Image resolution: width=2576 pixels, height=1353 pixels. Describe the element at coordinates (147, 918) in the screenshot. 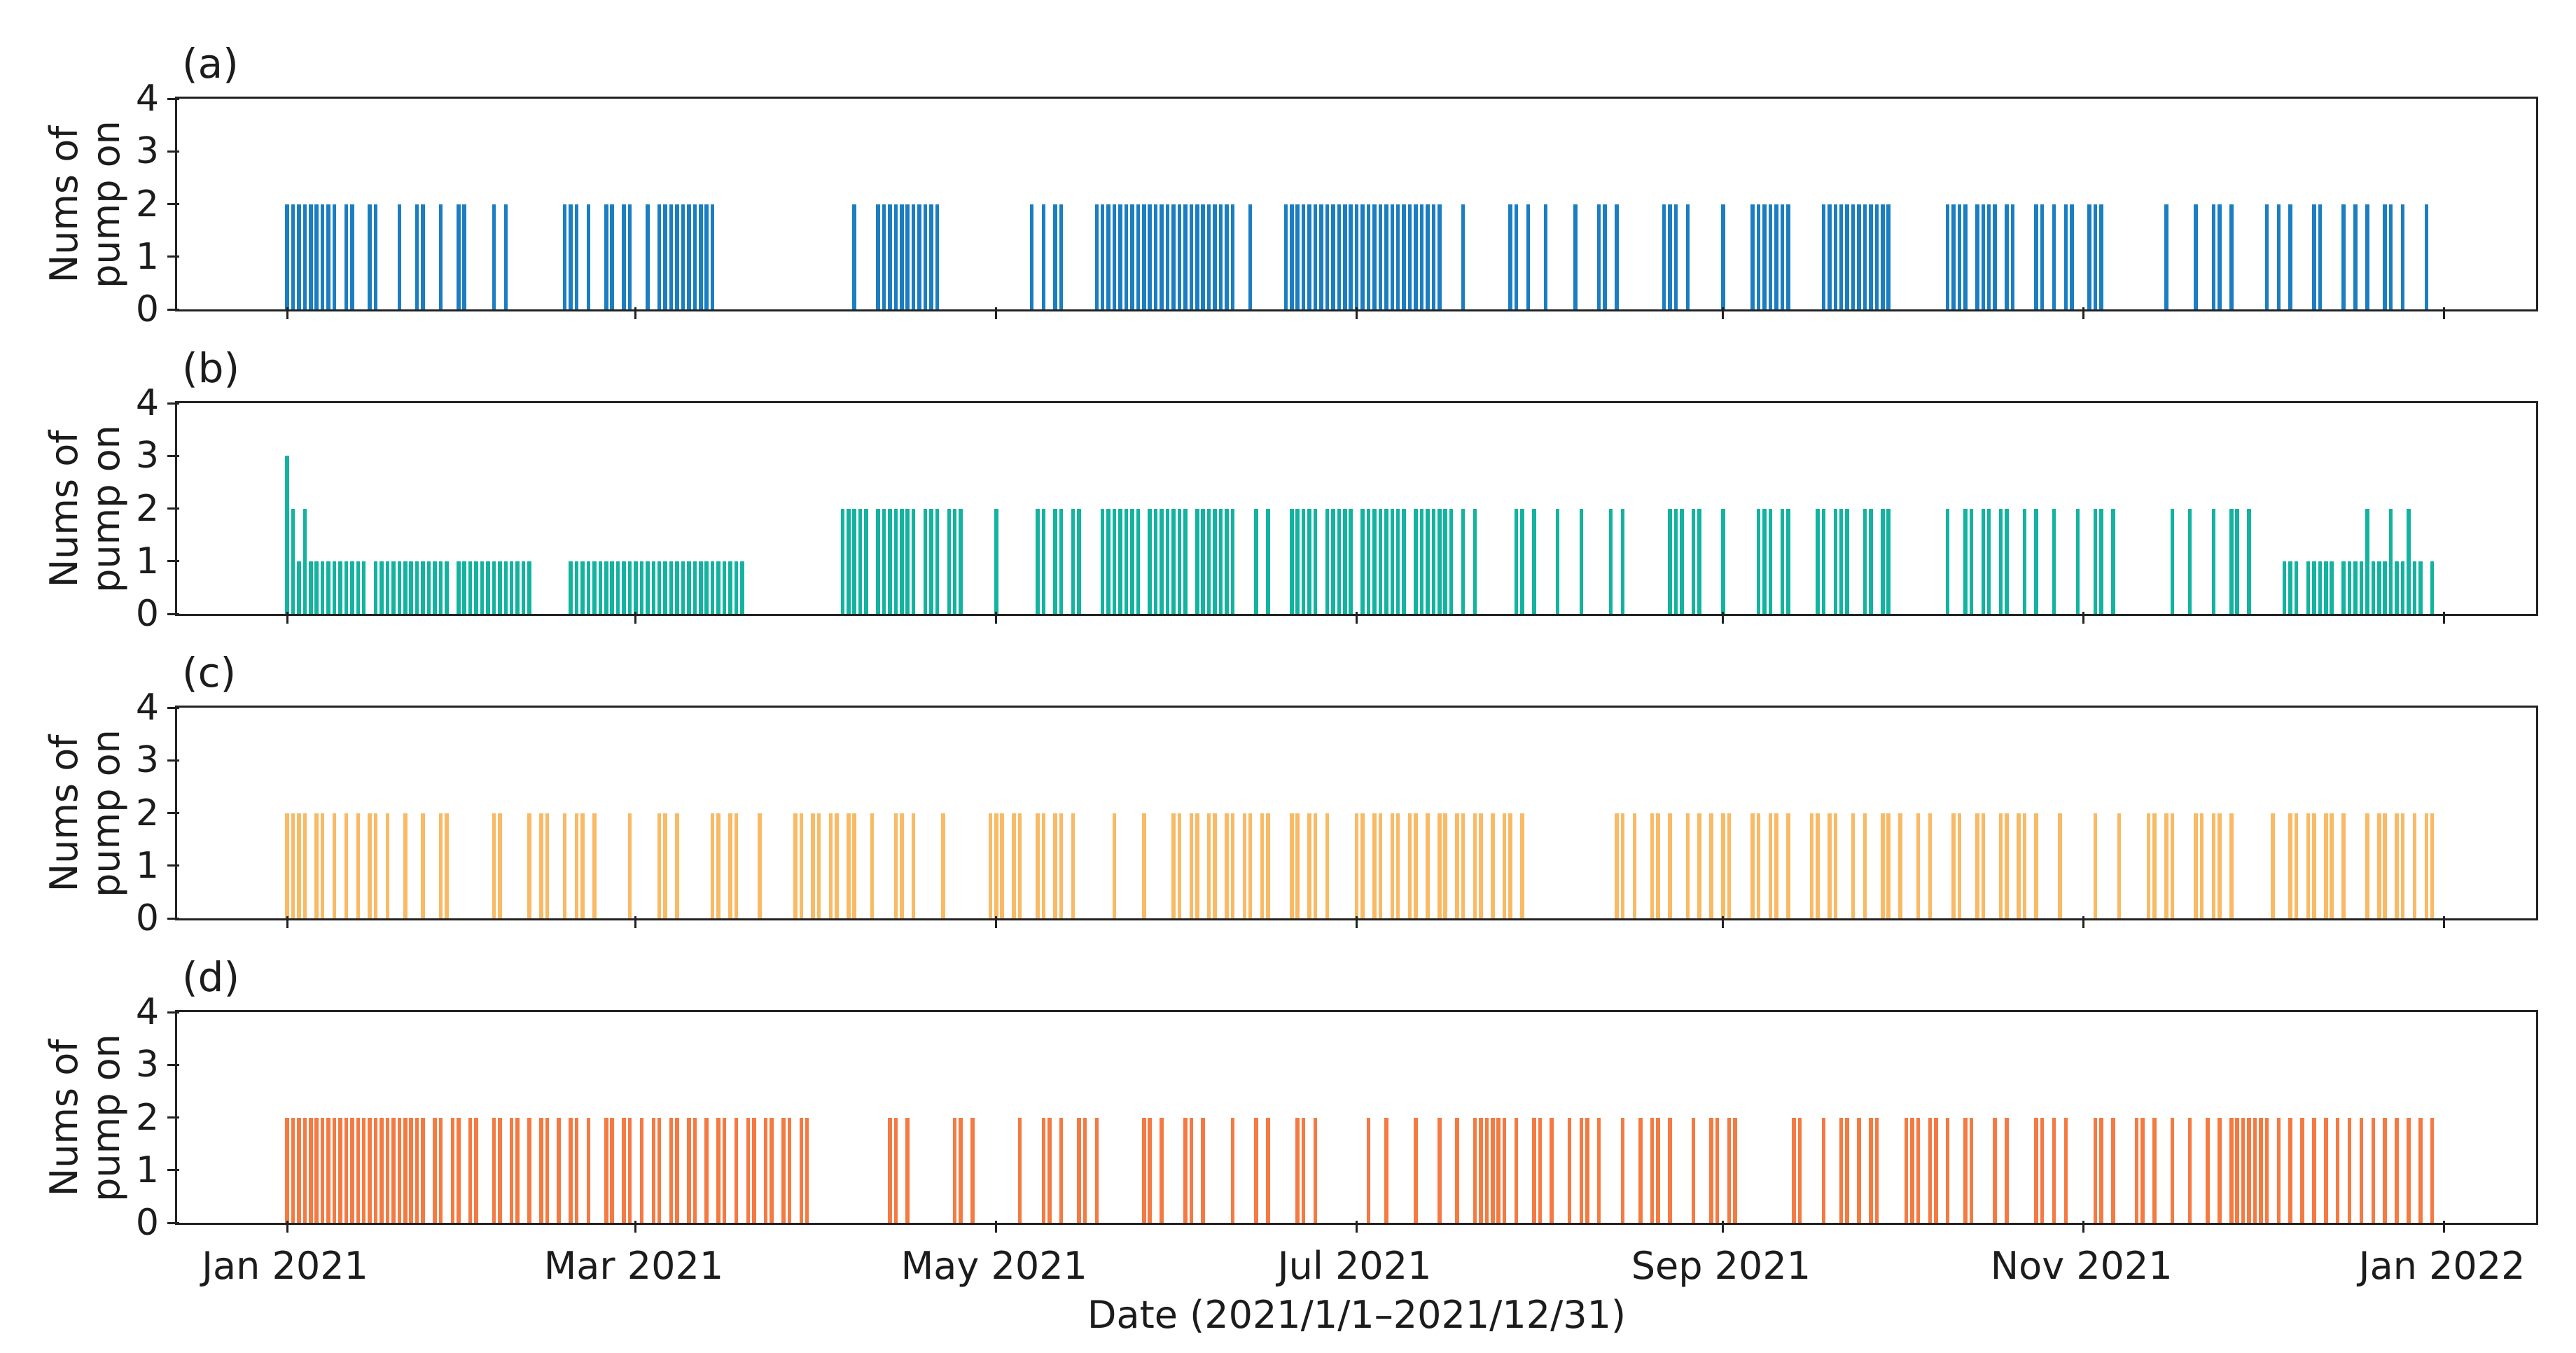

I see `y-tick-label-0: 0` at that location.